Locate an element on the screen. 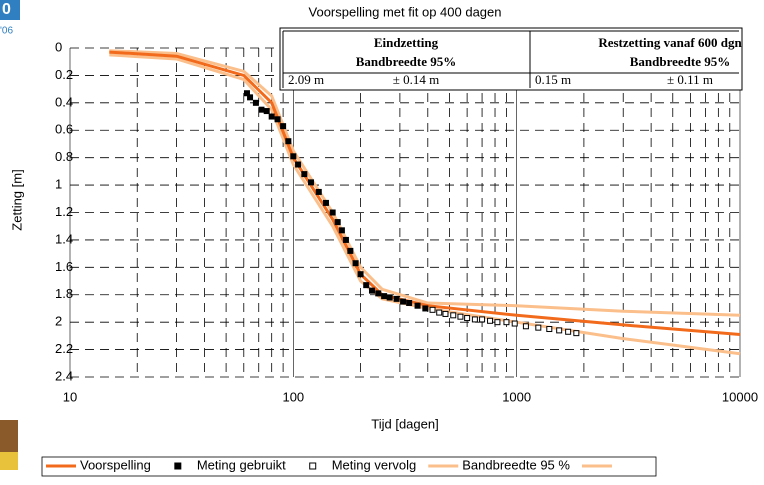  table-title: Restzetting vanaf 600 dgn is located at coordinates (670, 42).